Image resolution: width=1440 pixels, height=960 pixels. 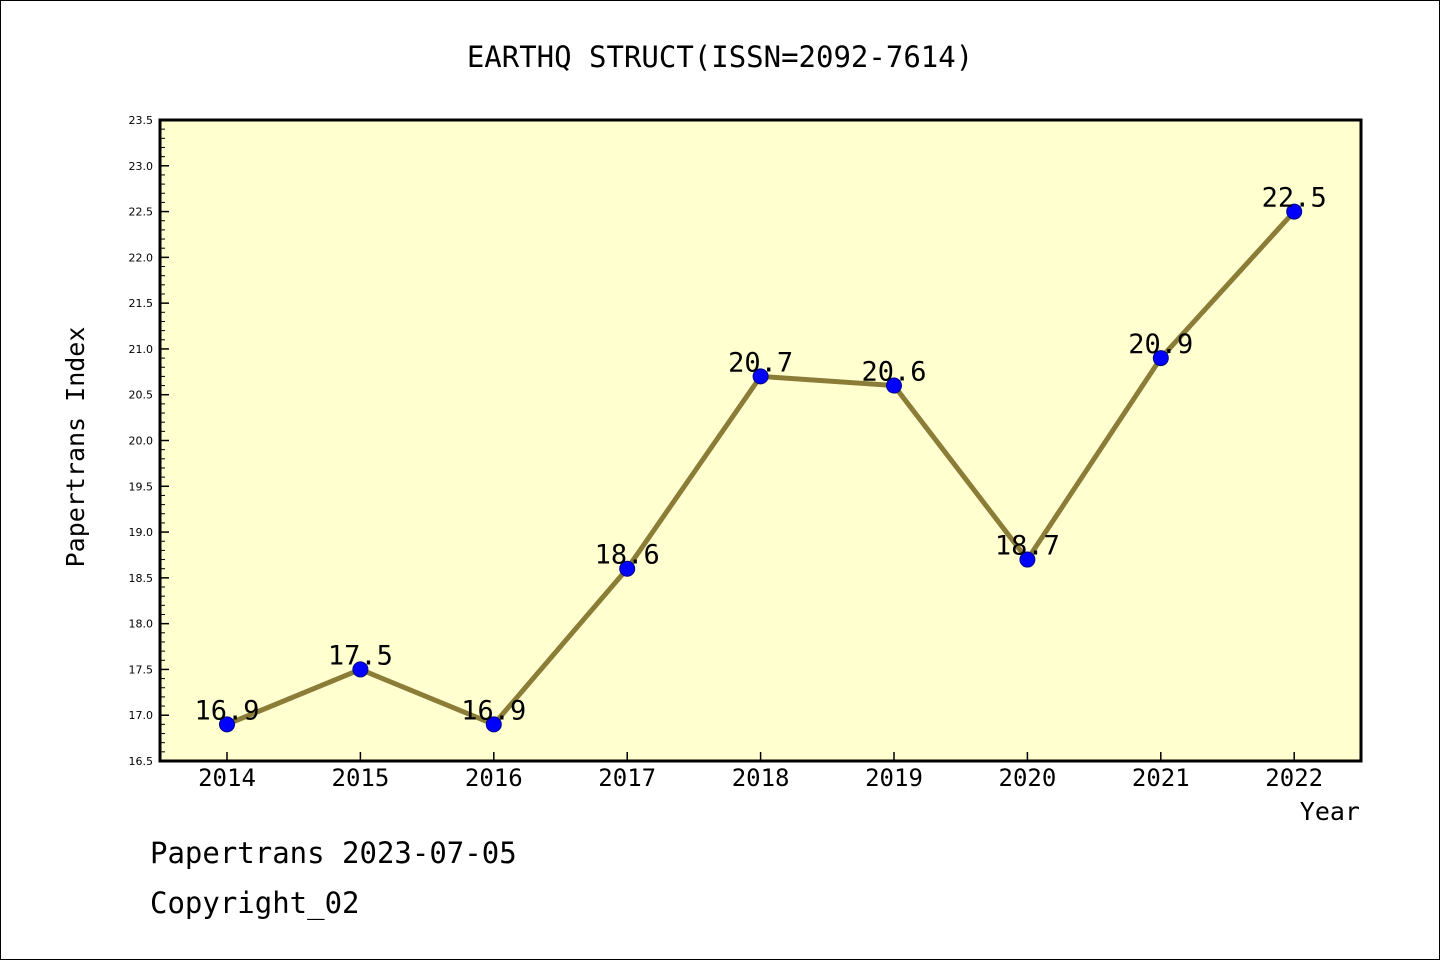 I want to click on x-axis-label: Year, so click(x=1330, y=811).